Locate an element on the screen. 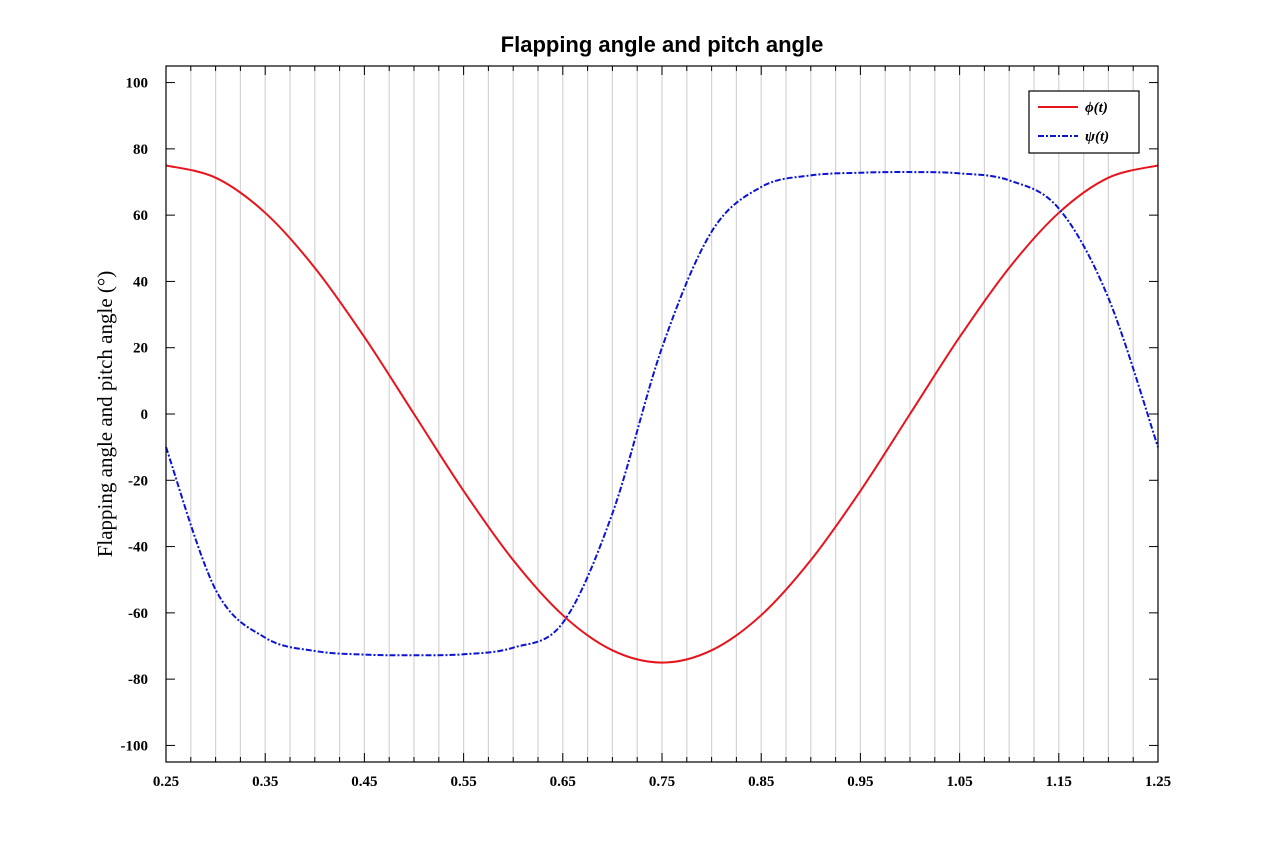  y-tick-label: 20 is located at coordinates (140, 349).